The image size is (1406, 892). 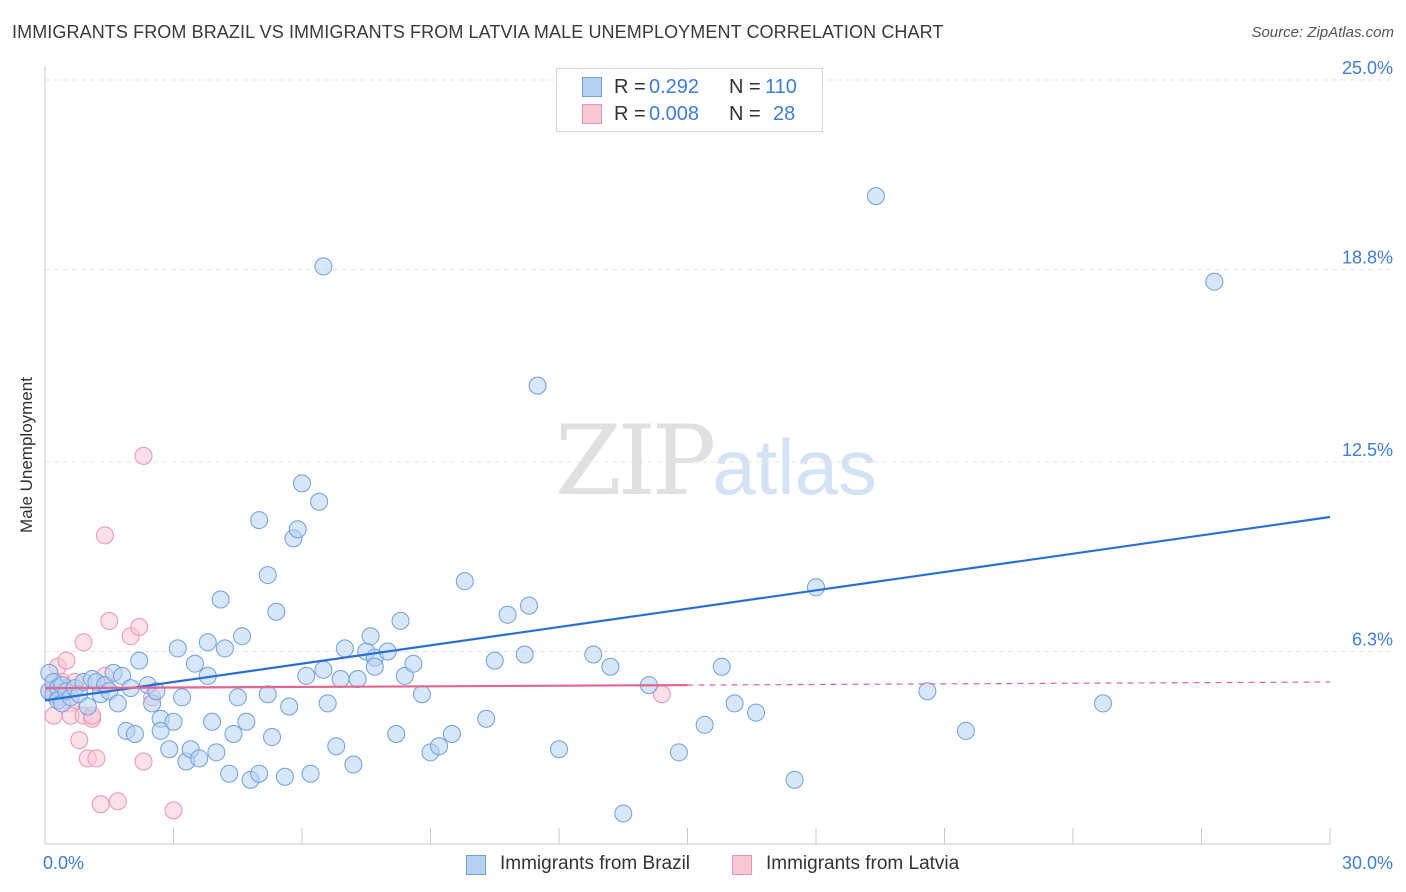 I want to click on latvia-trend-line, so click(x=366, y=686).